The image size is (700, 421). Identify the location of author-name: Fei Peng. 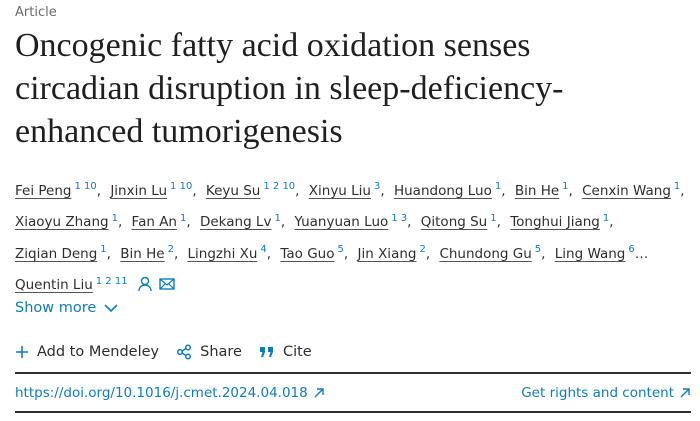
(43, 190).